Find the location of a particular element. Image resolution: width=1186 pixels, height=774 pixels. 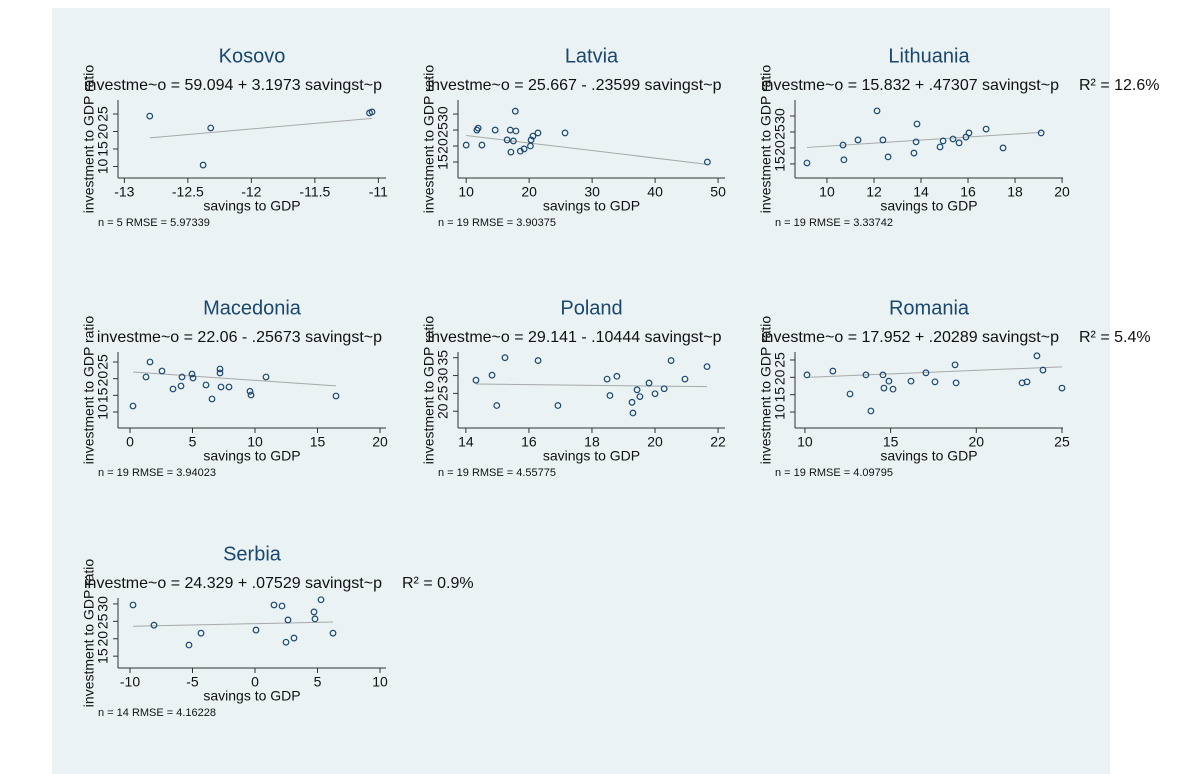

equation: investme~o = 17.952 + .20289 savingst~p is located at coordinates (910, 337).